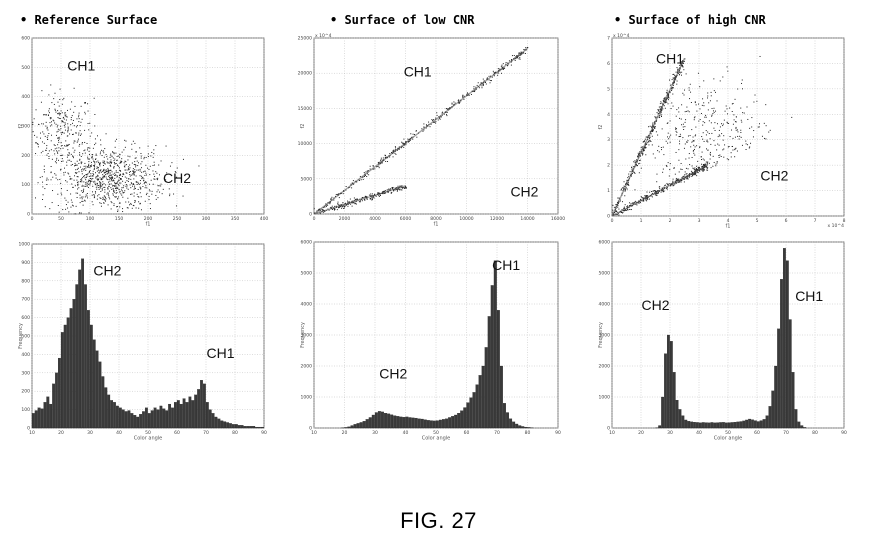 The height and width of the screenshot is (555, 877). I want to click on y-tick-label: 100, so click(25, 185).